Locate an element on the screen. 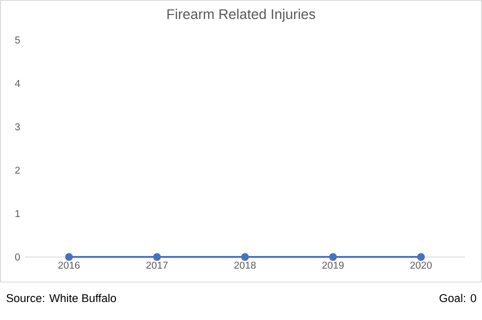 The image size is (482, 320). chart-title: Firearm Related Injuries is located at coordinates (241, 15).